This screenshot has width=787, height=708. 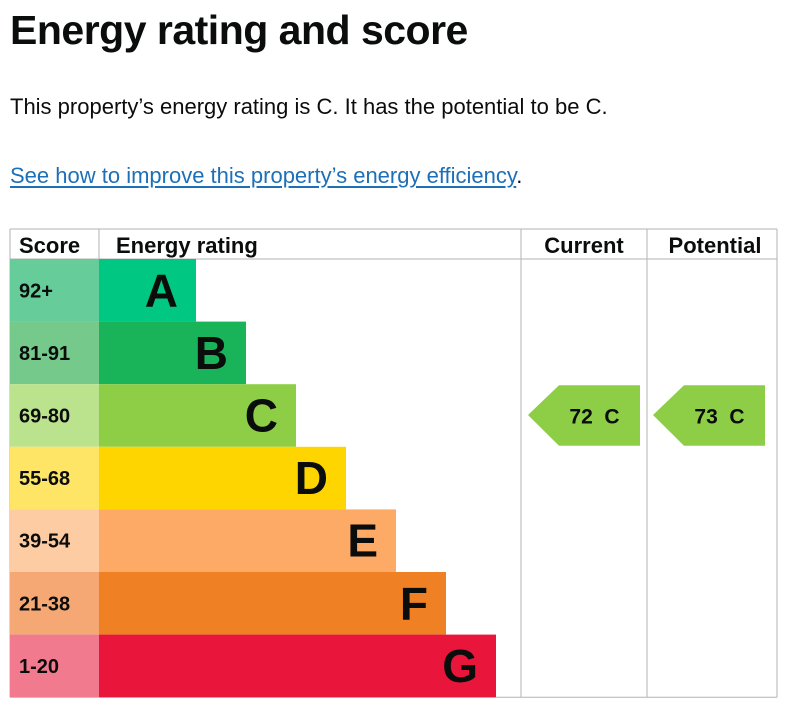 What do you see at coordinates (187, 245) in the screenshot?
I see `header-energy-rating: Energy rating` at bounding box center [187, 245].